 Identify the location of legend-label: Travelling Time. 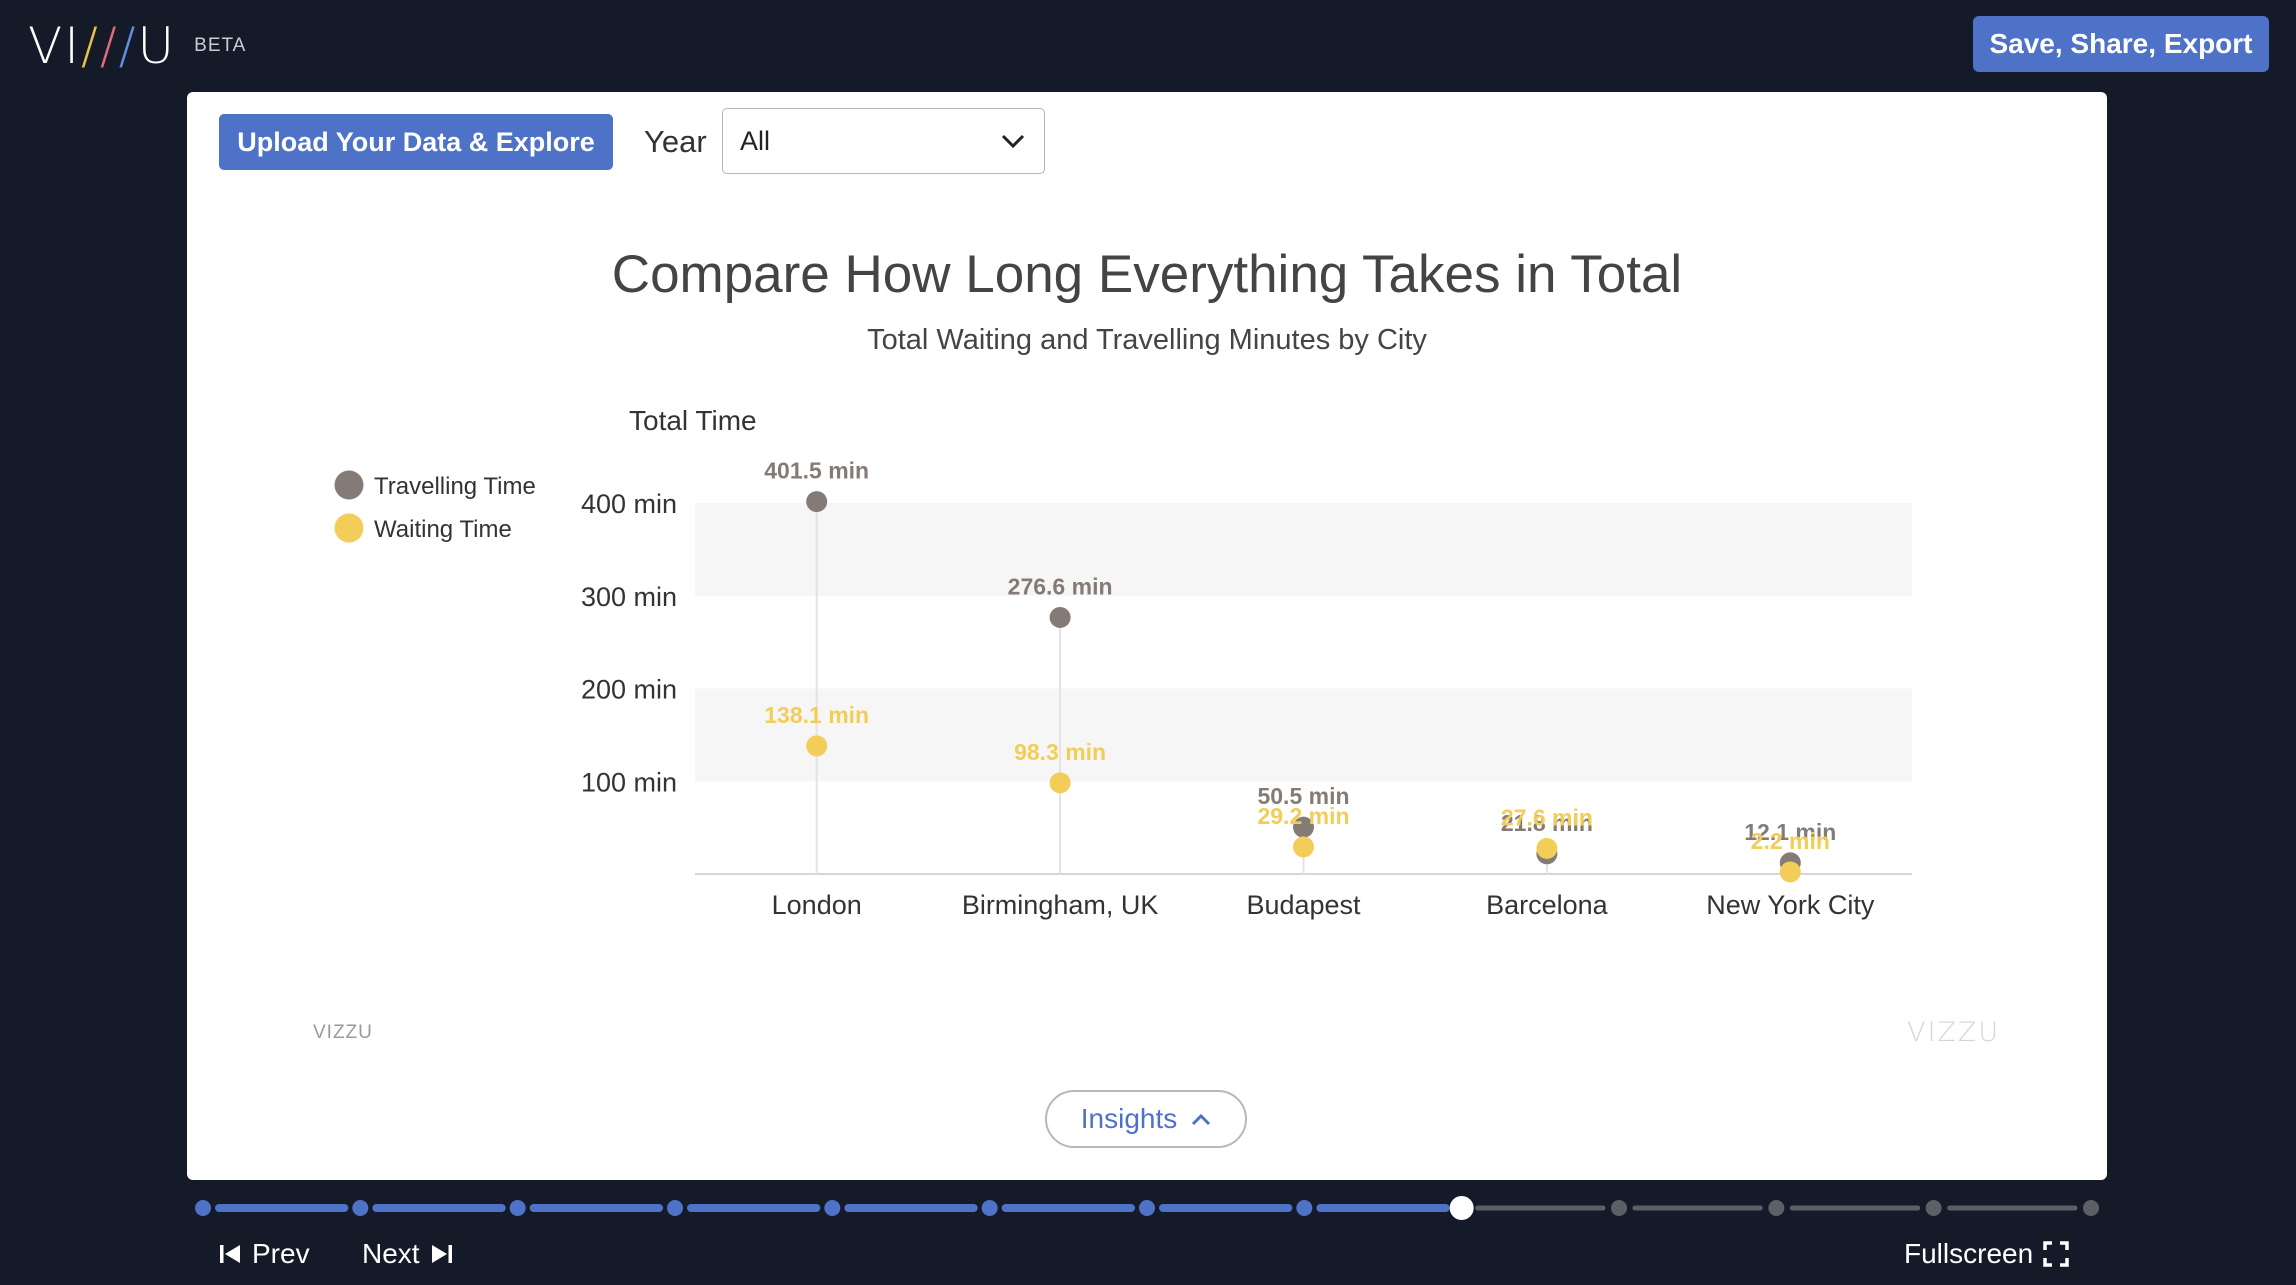
(455, 486).